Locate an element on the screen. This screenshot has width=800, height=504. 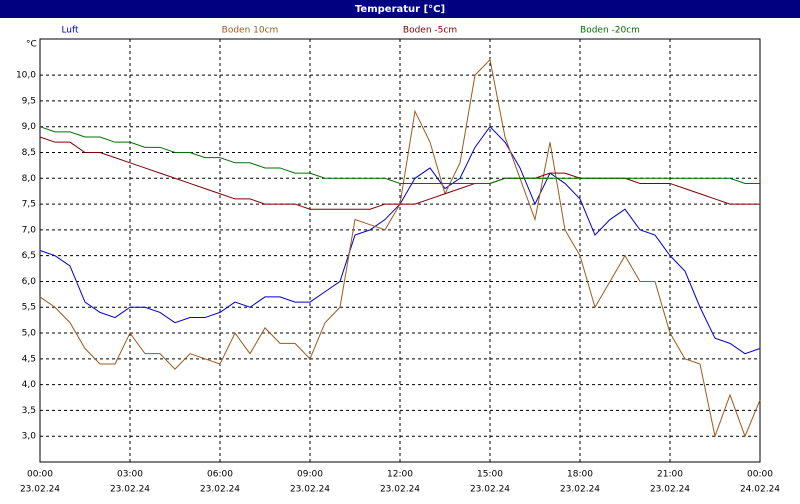
y-tick-label: 7,0 is located at coordinates (29, 230).